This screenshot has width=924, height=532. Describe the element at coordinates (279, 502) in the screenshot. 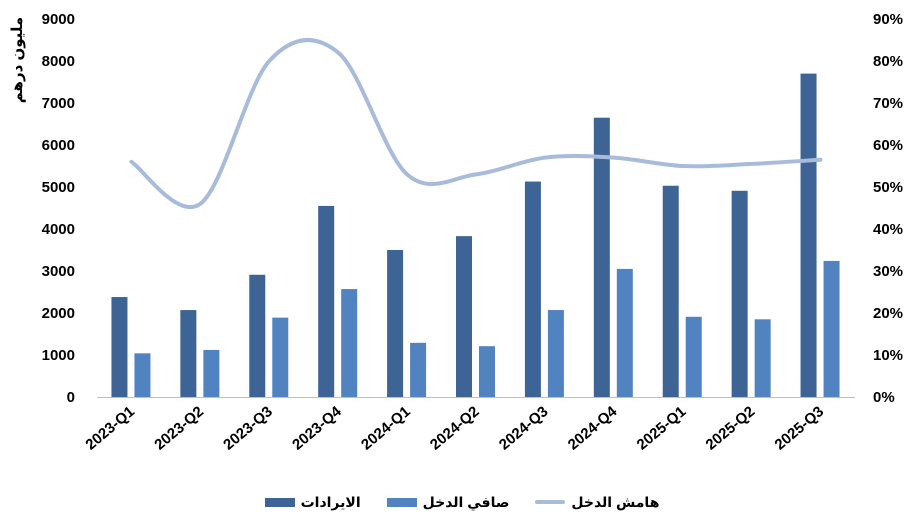

I see `legend-swatch-revenue` at that location.